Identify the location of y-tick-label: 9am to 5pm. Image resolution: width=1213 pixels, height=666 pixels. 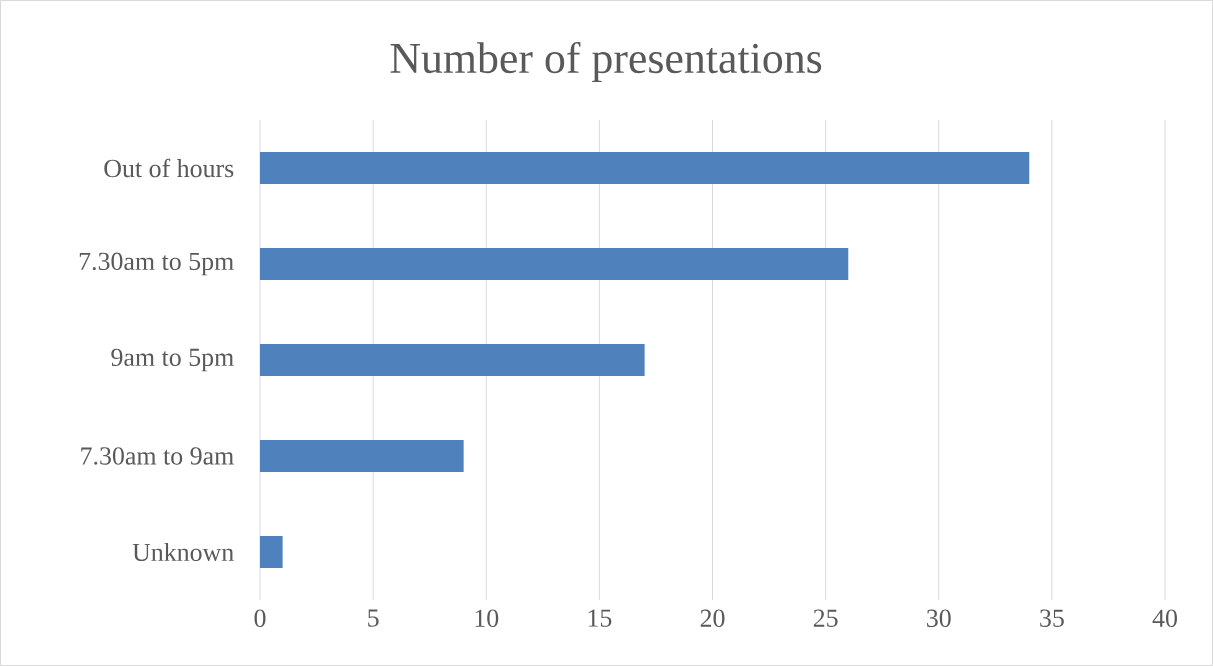
(172, 360).